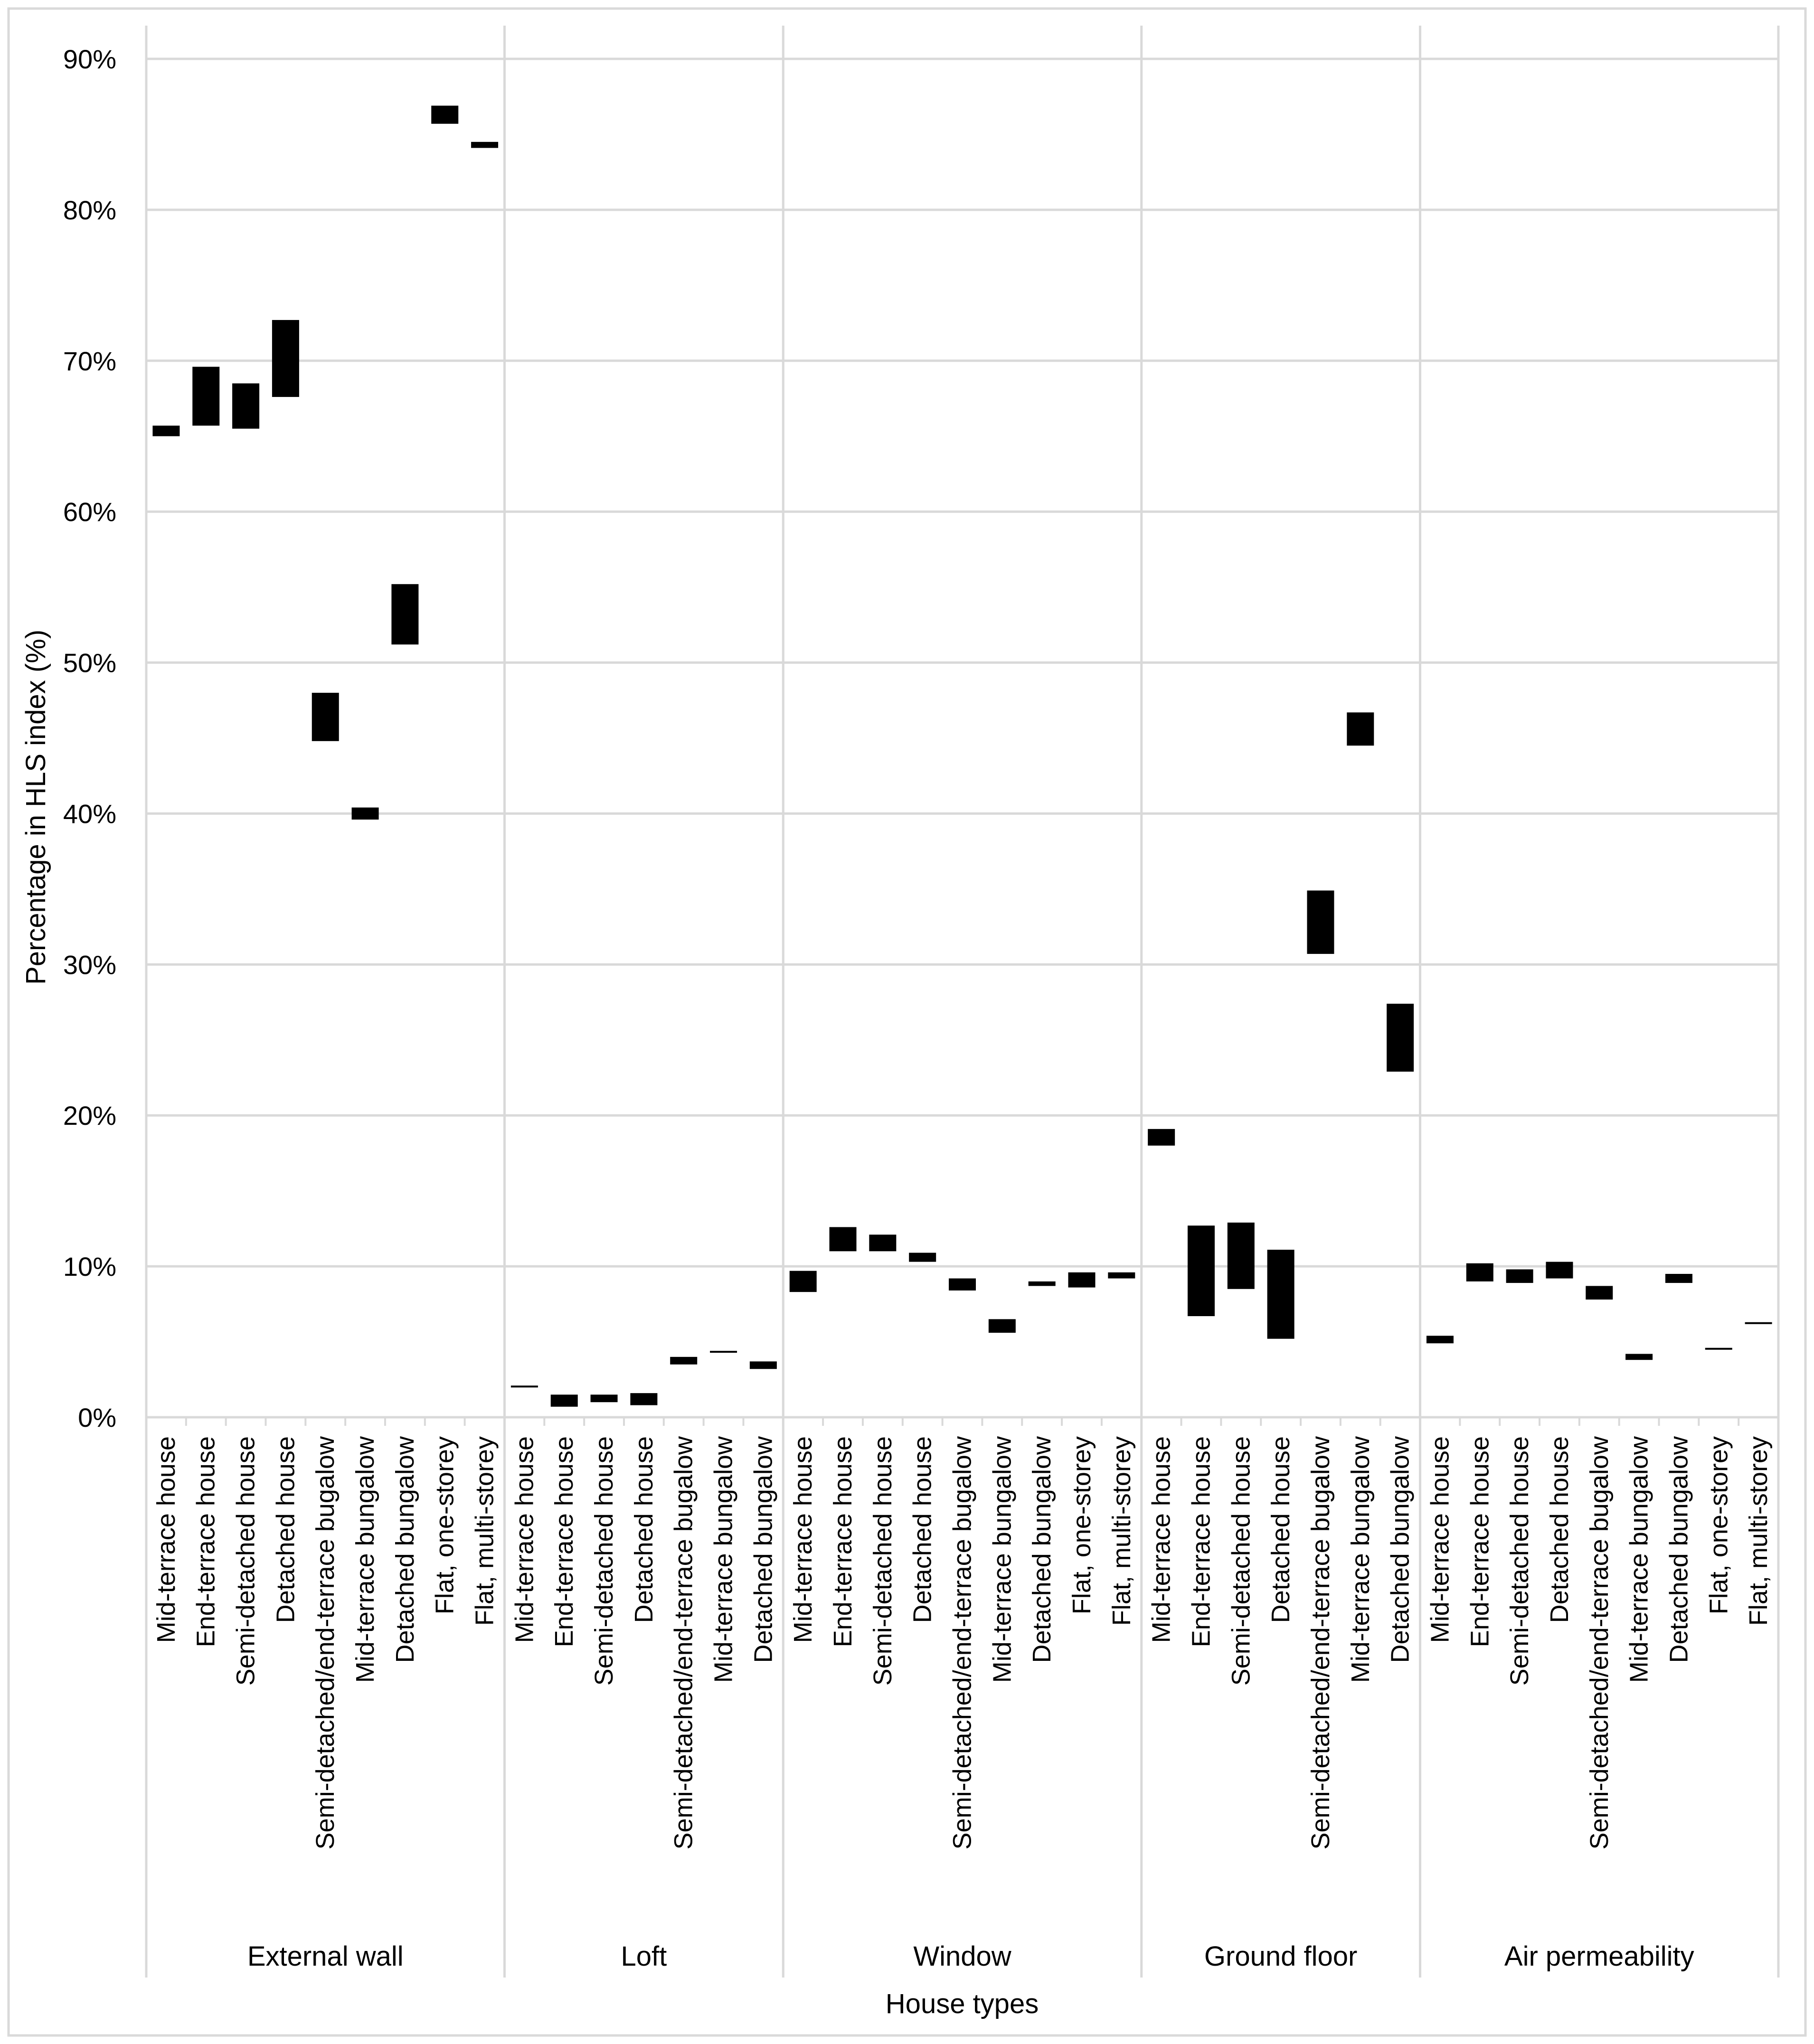 The height and width of the screenshot is (2044, 1814). Describe the element at coordinates (1281, 1957) in the screenshot. I see `group-label: Ground floor` at that location.